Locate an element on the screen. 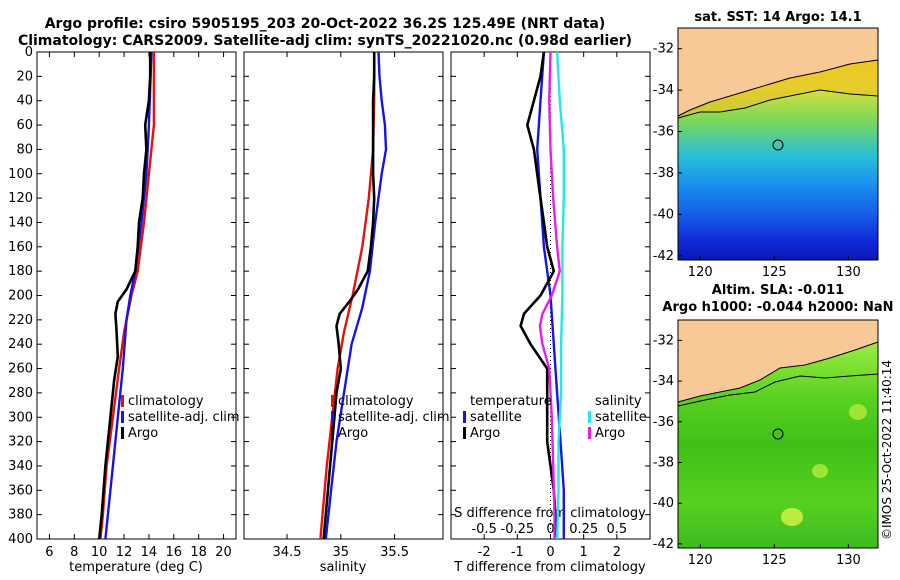 This screenshot has height=580, width=900. legend-label-argo: Argo is located at coordinates (353, 433).